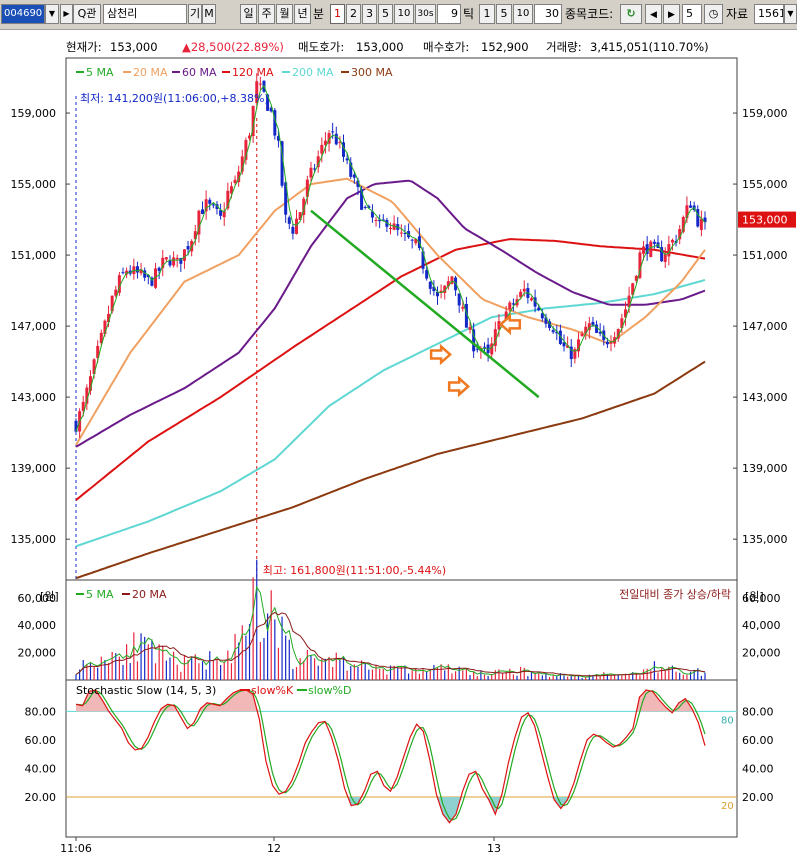 The height and width of the screenshot is (855, 797). I want to click on volume-y-tick-right: 20,000, so click(761, 653).